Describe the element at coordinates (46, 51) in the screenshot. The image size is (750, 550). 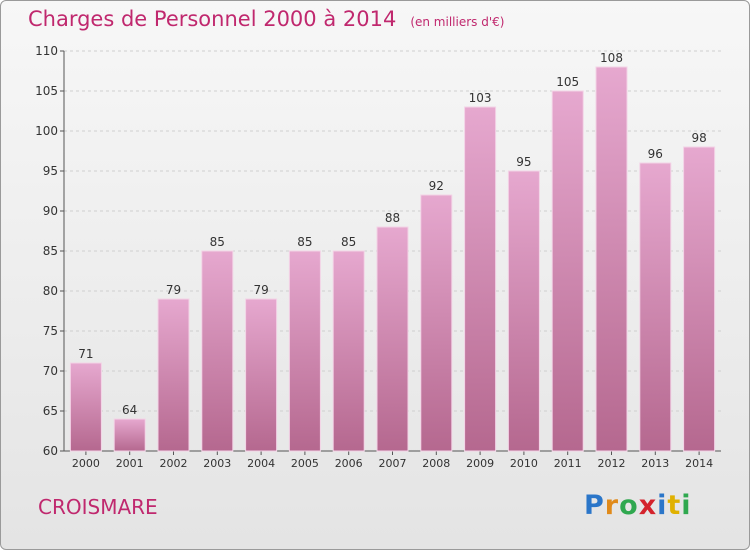
I see `y-tick-label: 110` at that location.